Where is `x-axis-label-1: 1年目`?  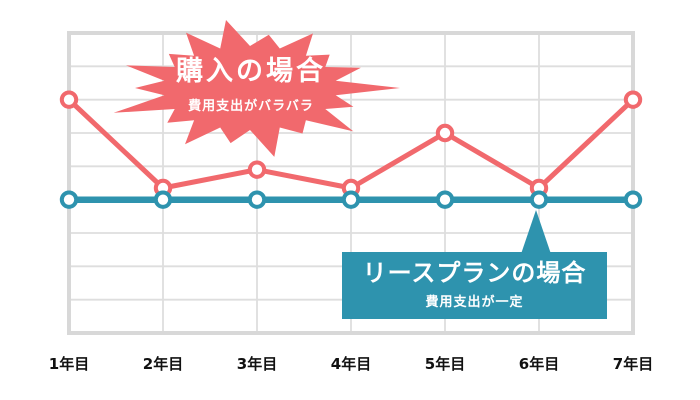
x-axis-label-1: 1年目 is located at coordinates (69, 364).